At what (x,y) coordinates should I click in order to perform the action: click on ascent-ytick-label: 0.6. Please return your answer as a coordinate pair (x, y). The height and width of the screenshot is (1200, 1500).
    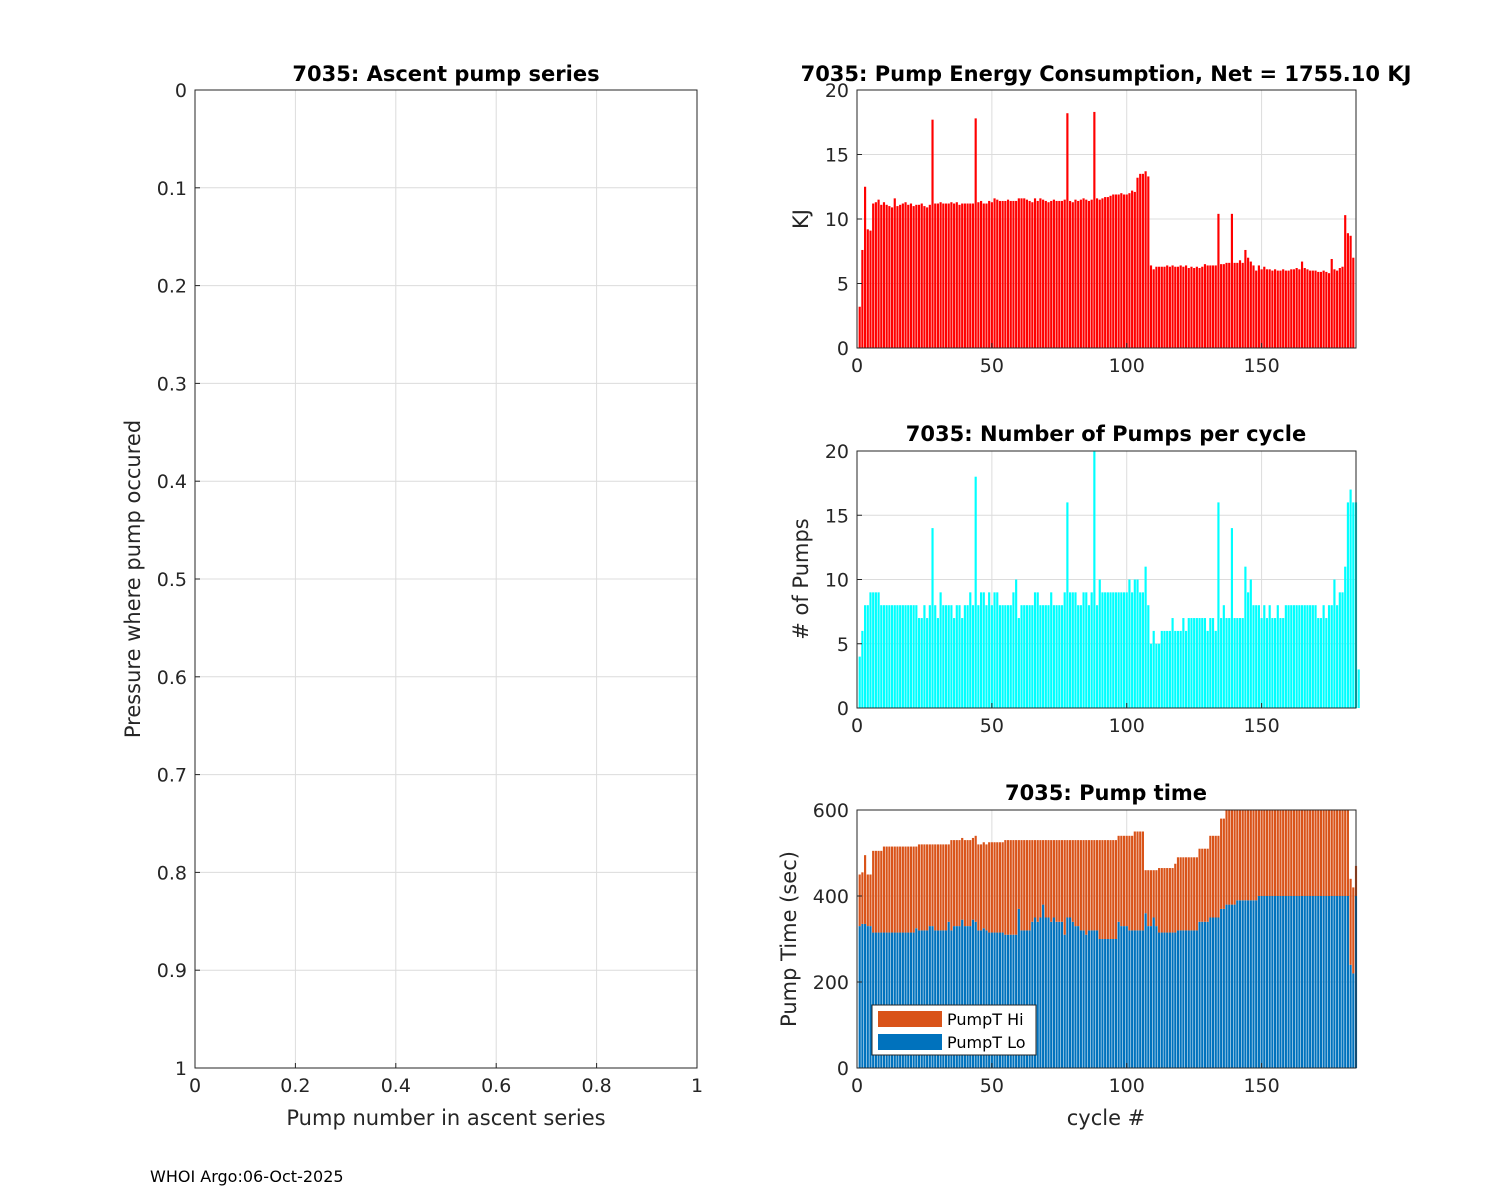
    Looking at the image, I should click on (172, 678).